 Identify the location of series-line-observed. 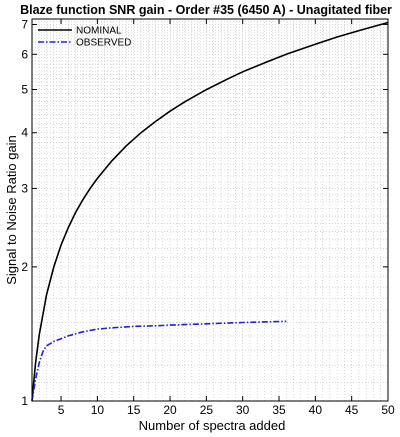
(159, 361).